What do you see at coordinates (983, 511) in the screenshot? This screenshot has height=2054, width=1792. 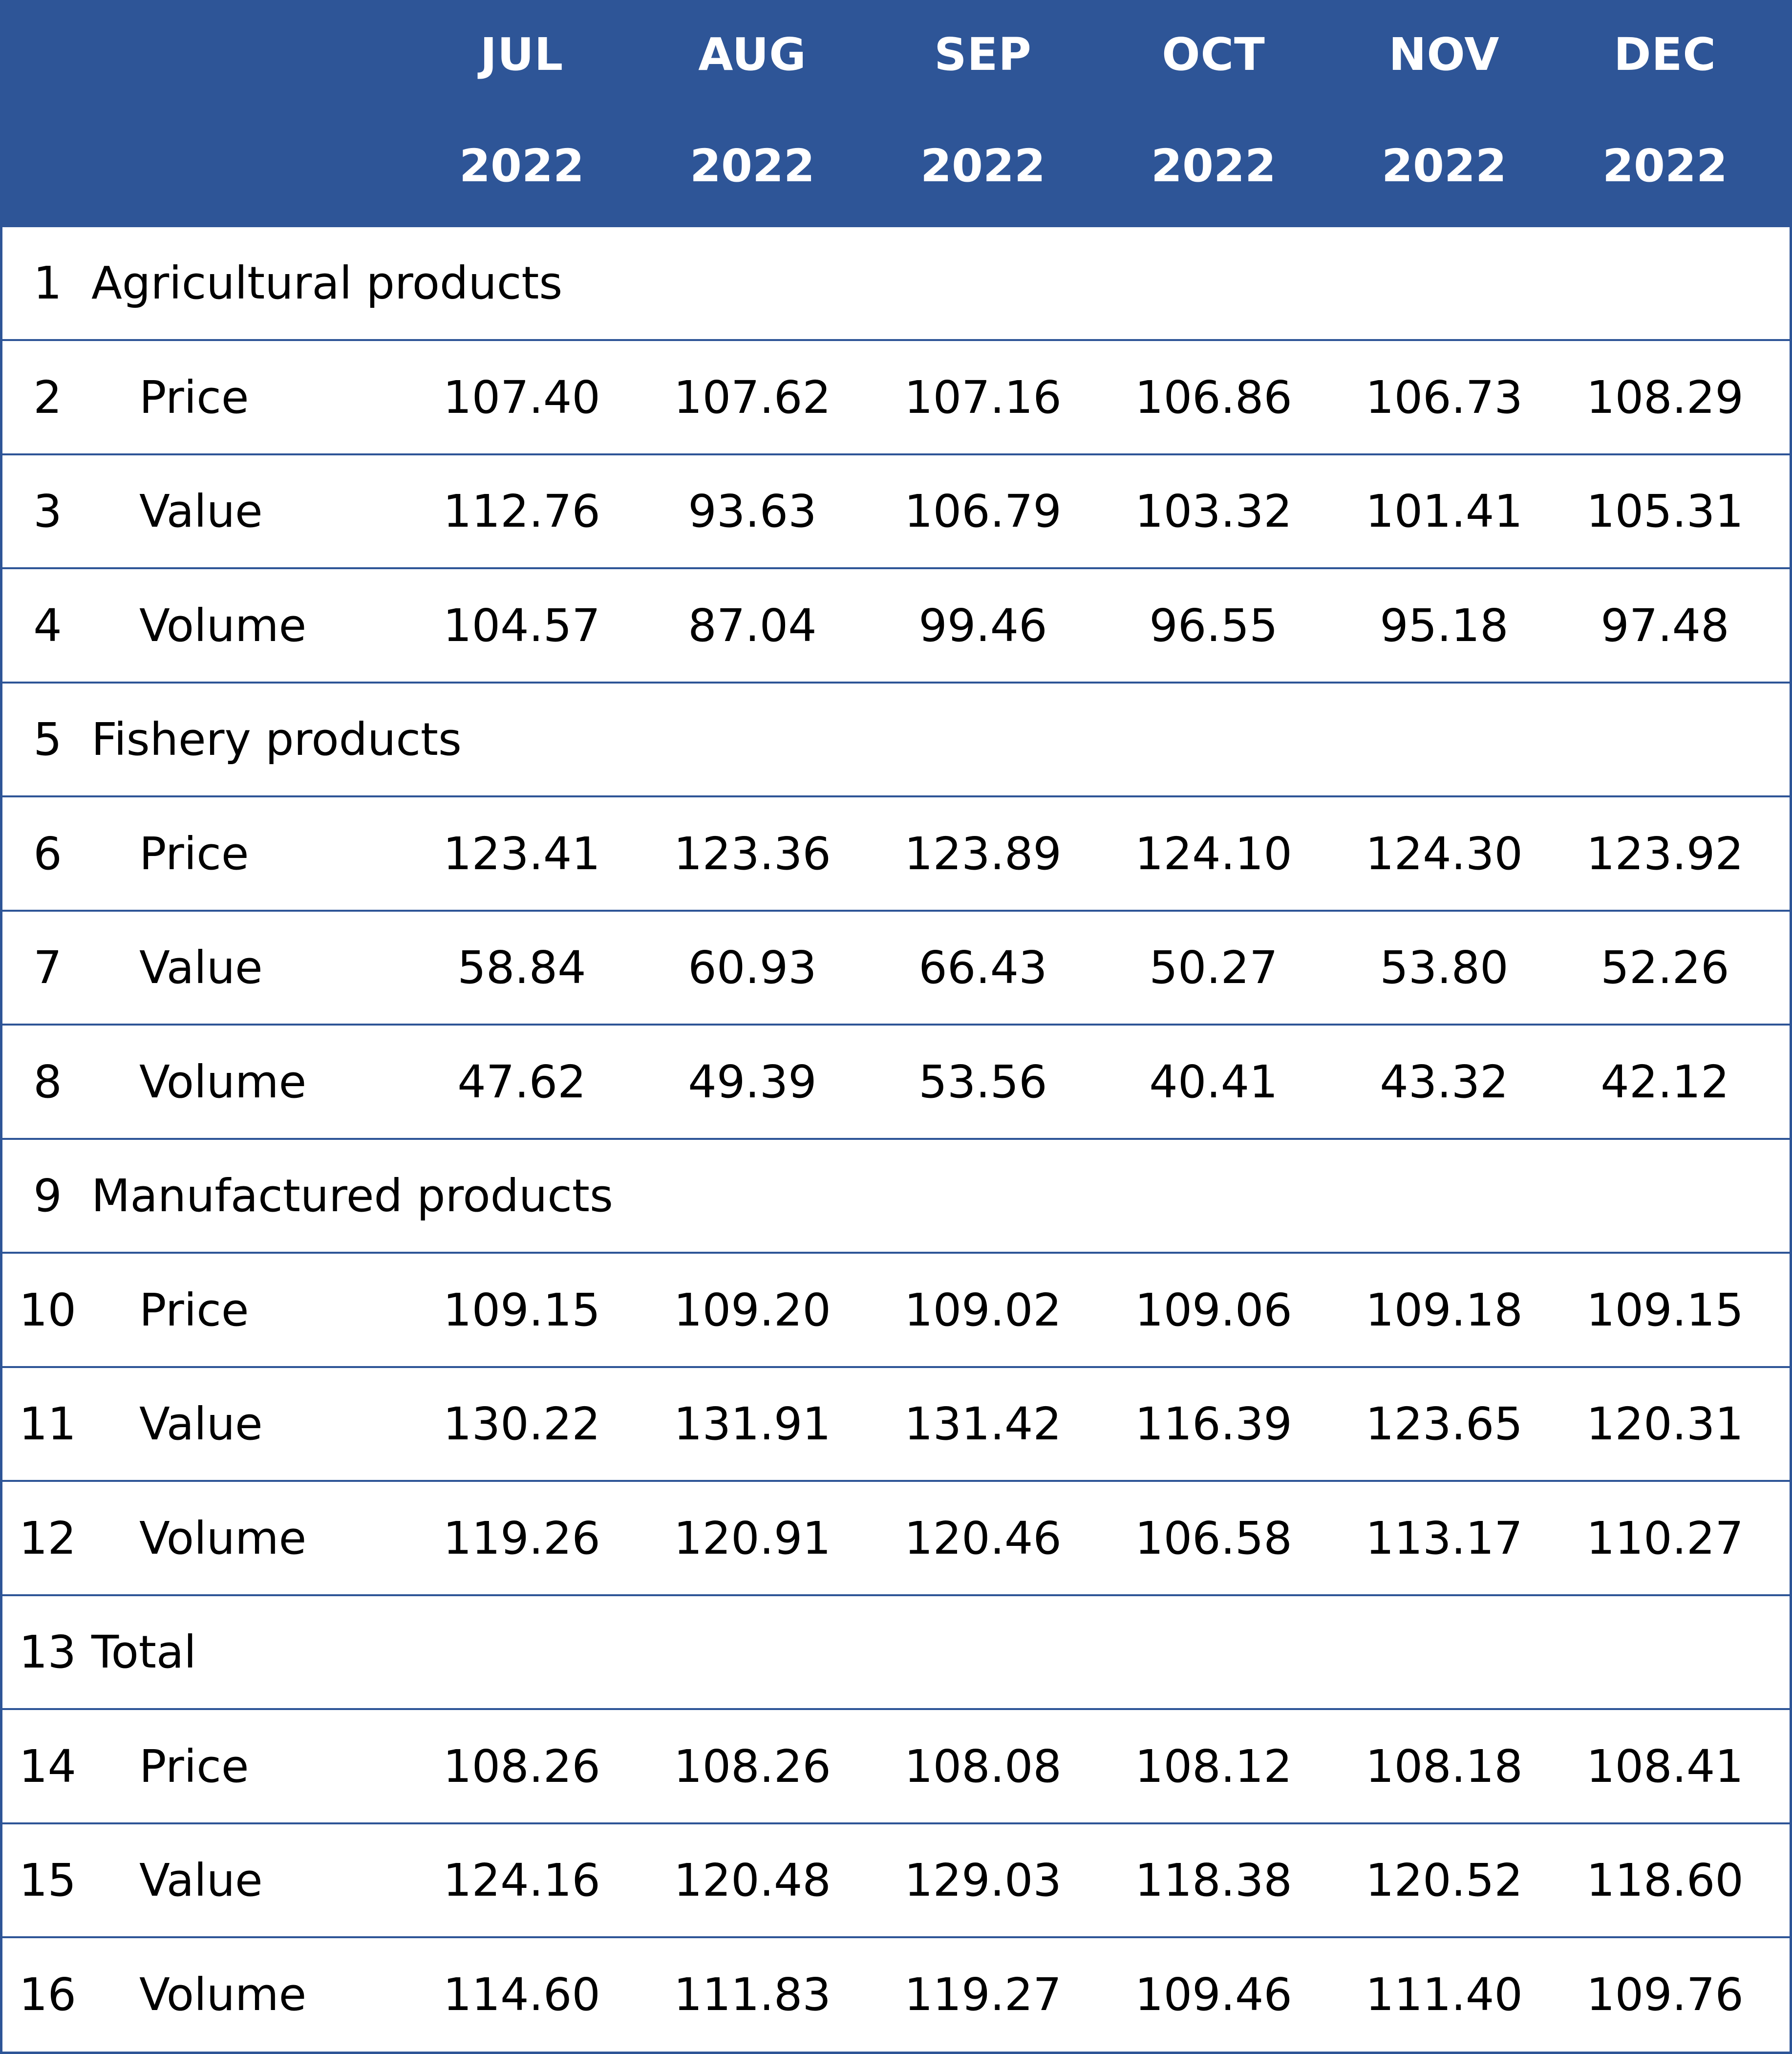 I see `value-cell: 106.79` at bounding box center [983, 511].